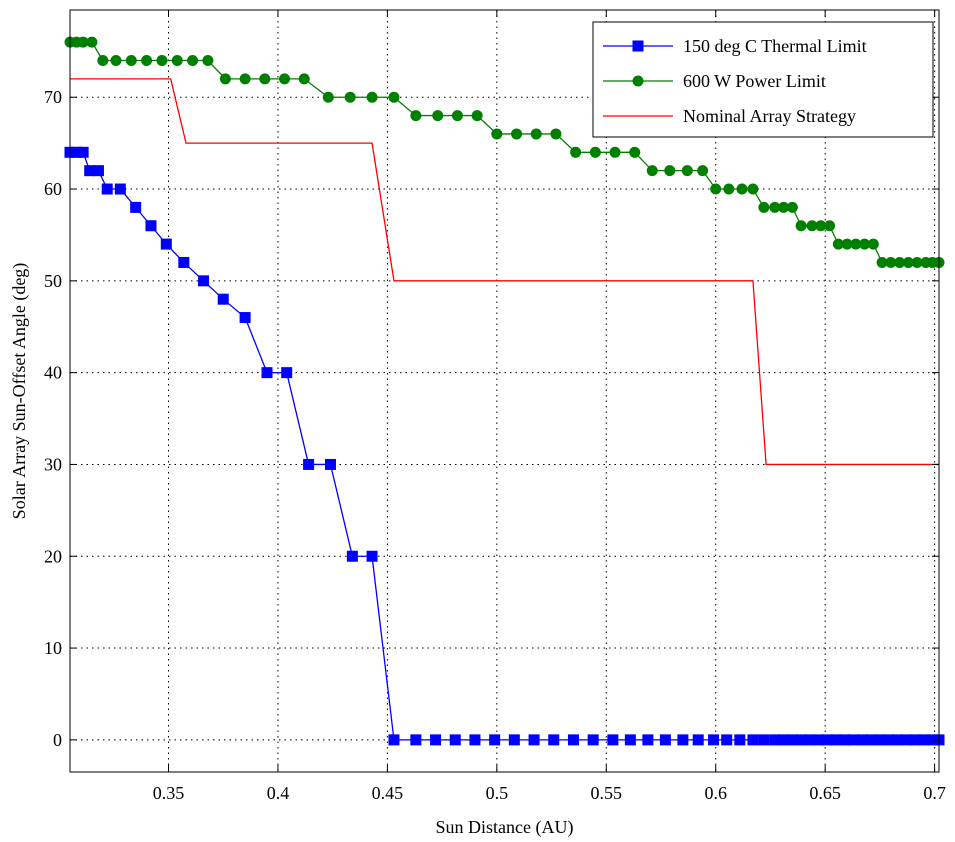 The width and height of the screenshot is (955, 842). What do you see at coordinates (714, 81) in the screenshot?
I see `legend-entry-1: 600 W Power Limit` at bounding box center [714, 81].